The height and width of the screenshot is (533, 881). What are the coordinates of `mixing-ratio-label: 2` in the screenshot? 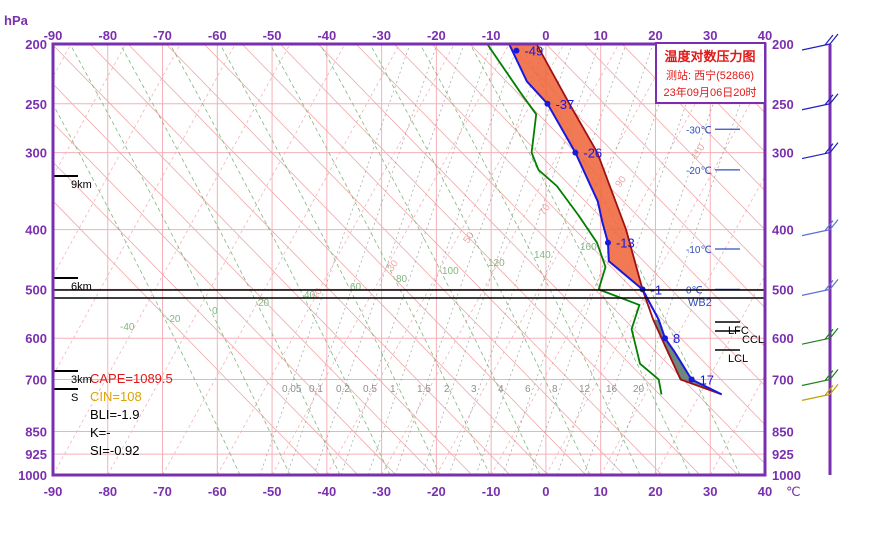 It's located at (447, 389).